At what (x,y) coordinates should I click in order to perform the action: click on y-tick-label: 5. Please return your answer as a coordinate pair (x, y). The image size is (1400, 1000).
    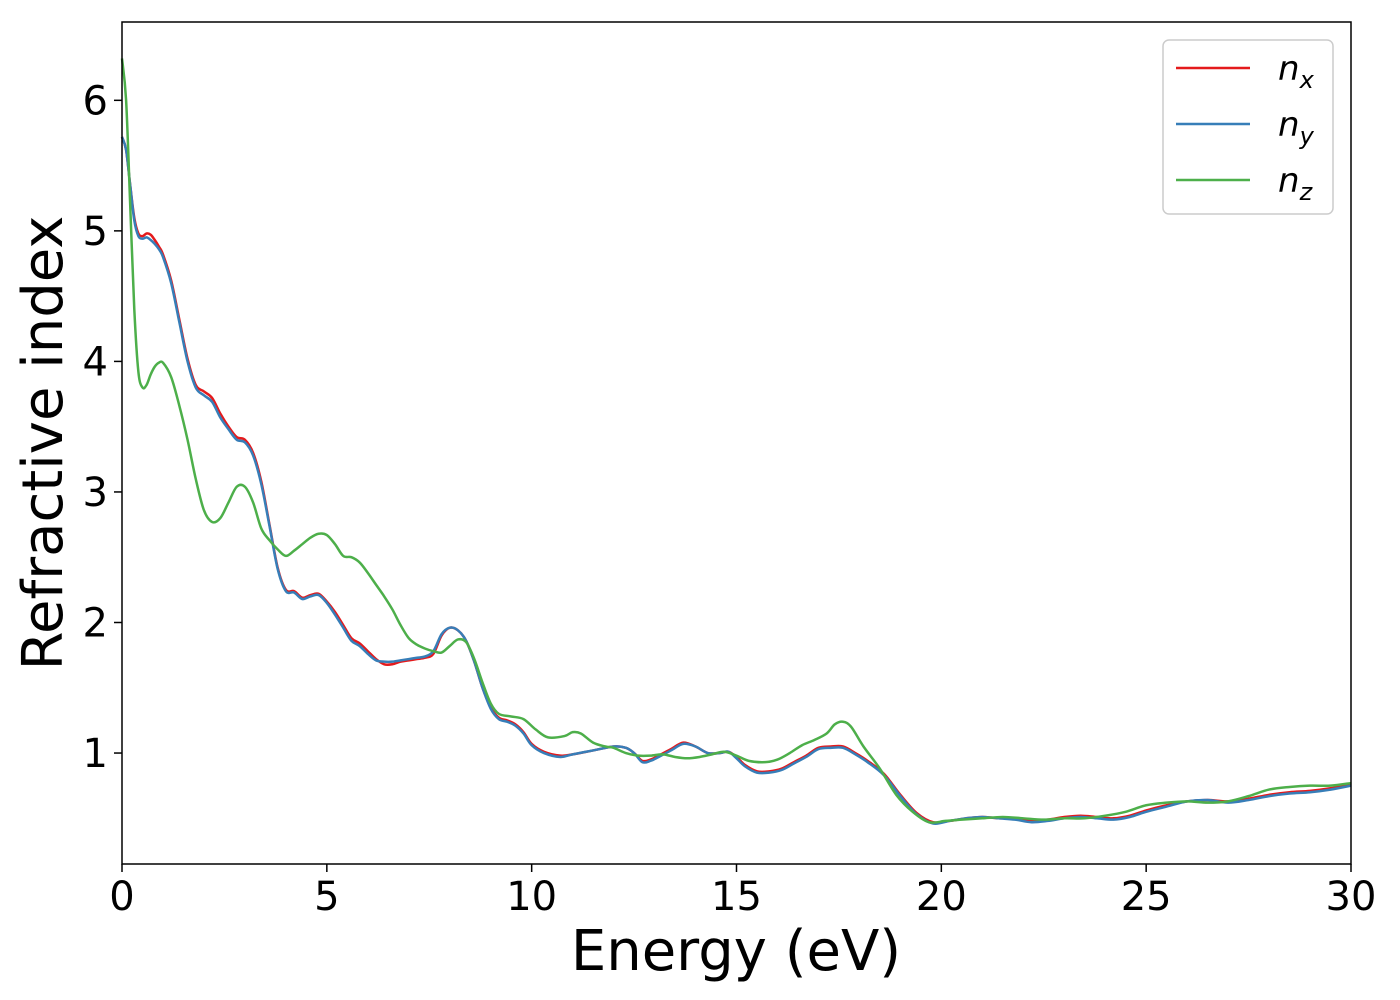
    Looking at the image, I should click on (95, 232).